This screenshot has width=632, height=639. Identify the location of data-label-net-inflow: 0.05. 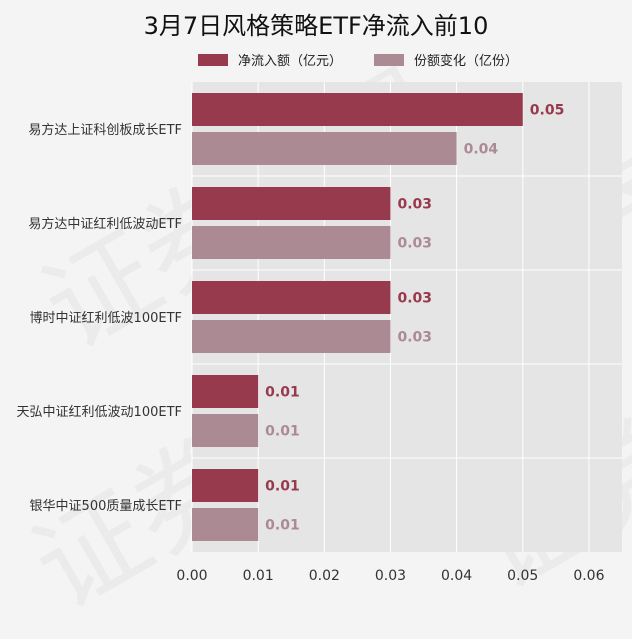
(547, 111).